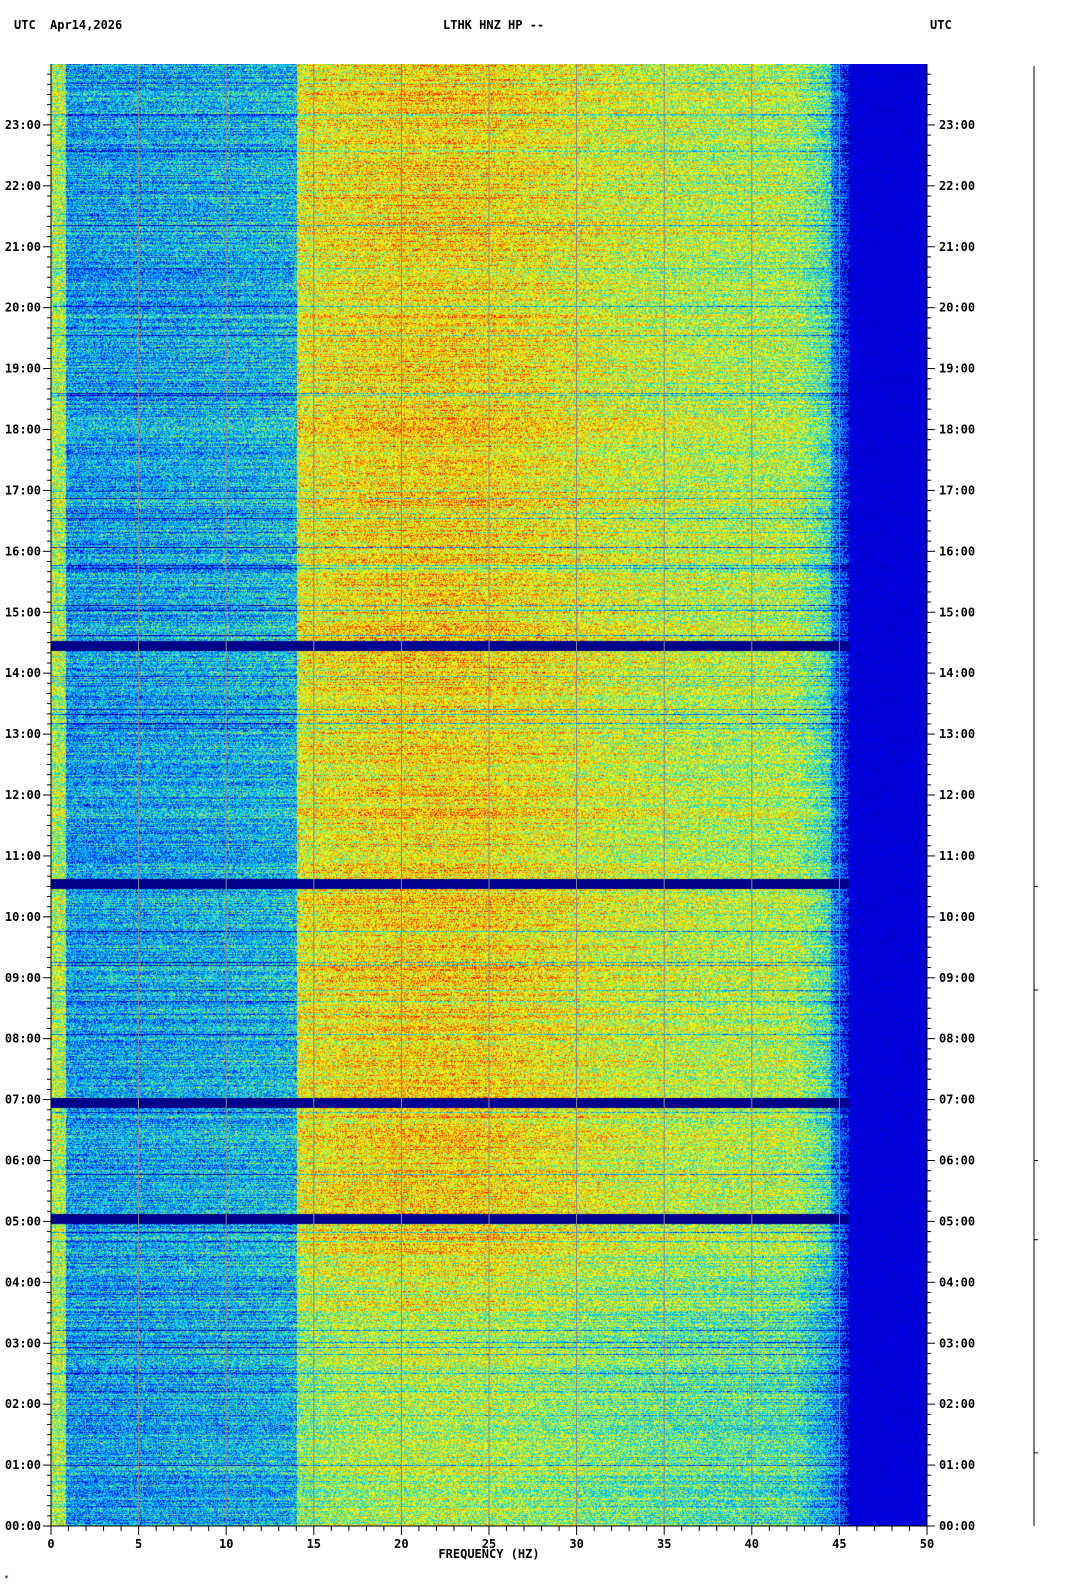  What do you see at coordinates (23, 1404) in the screenshot?
I see `y-tick-label-left: 02:00` at bounding box center [23, 1404].